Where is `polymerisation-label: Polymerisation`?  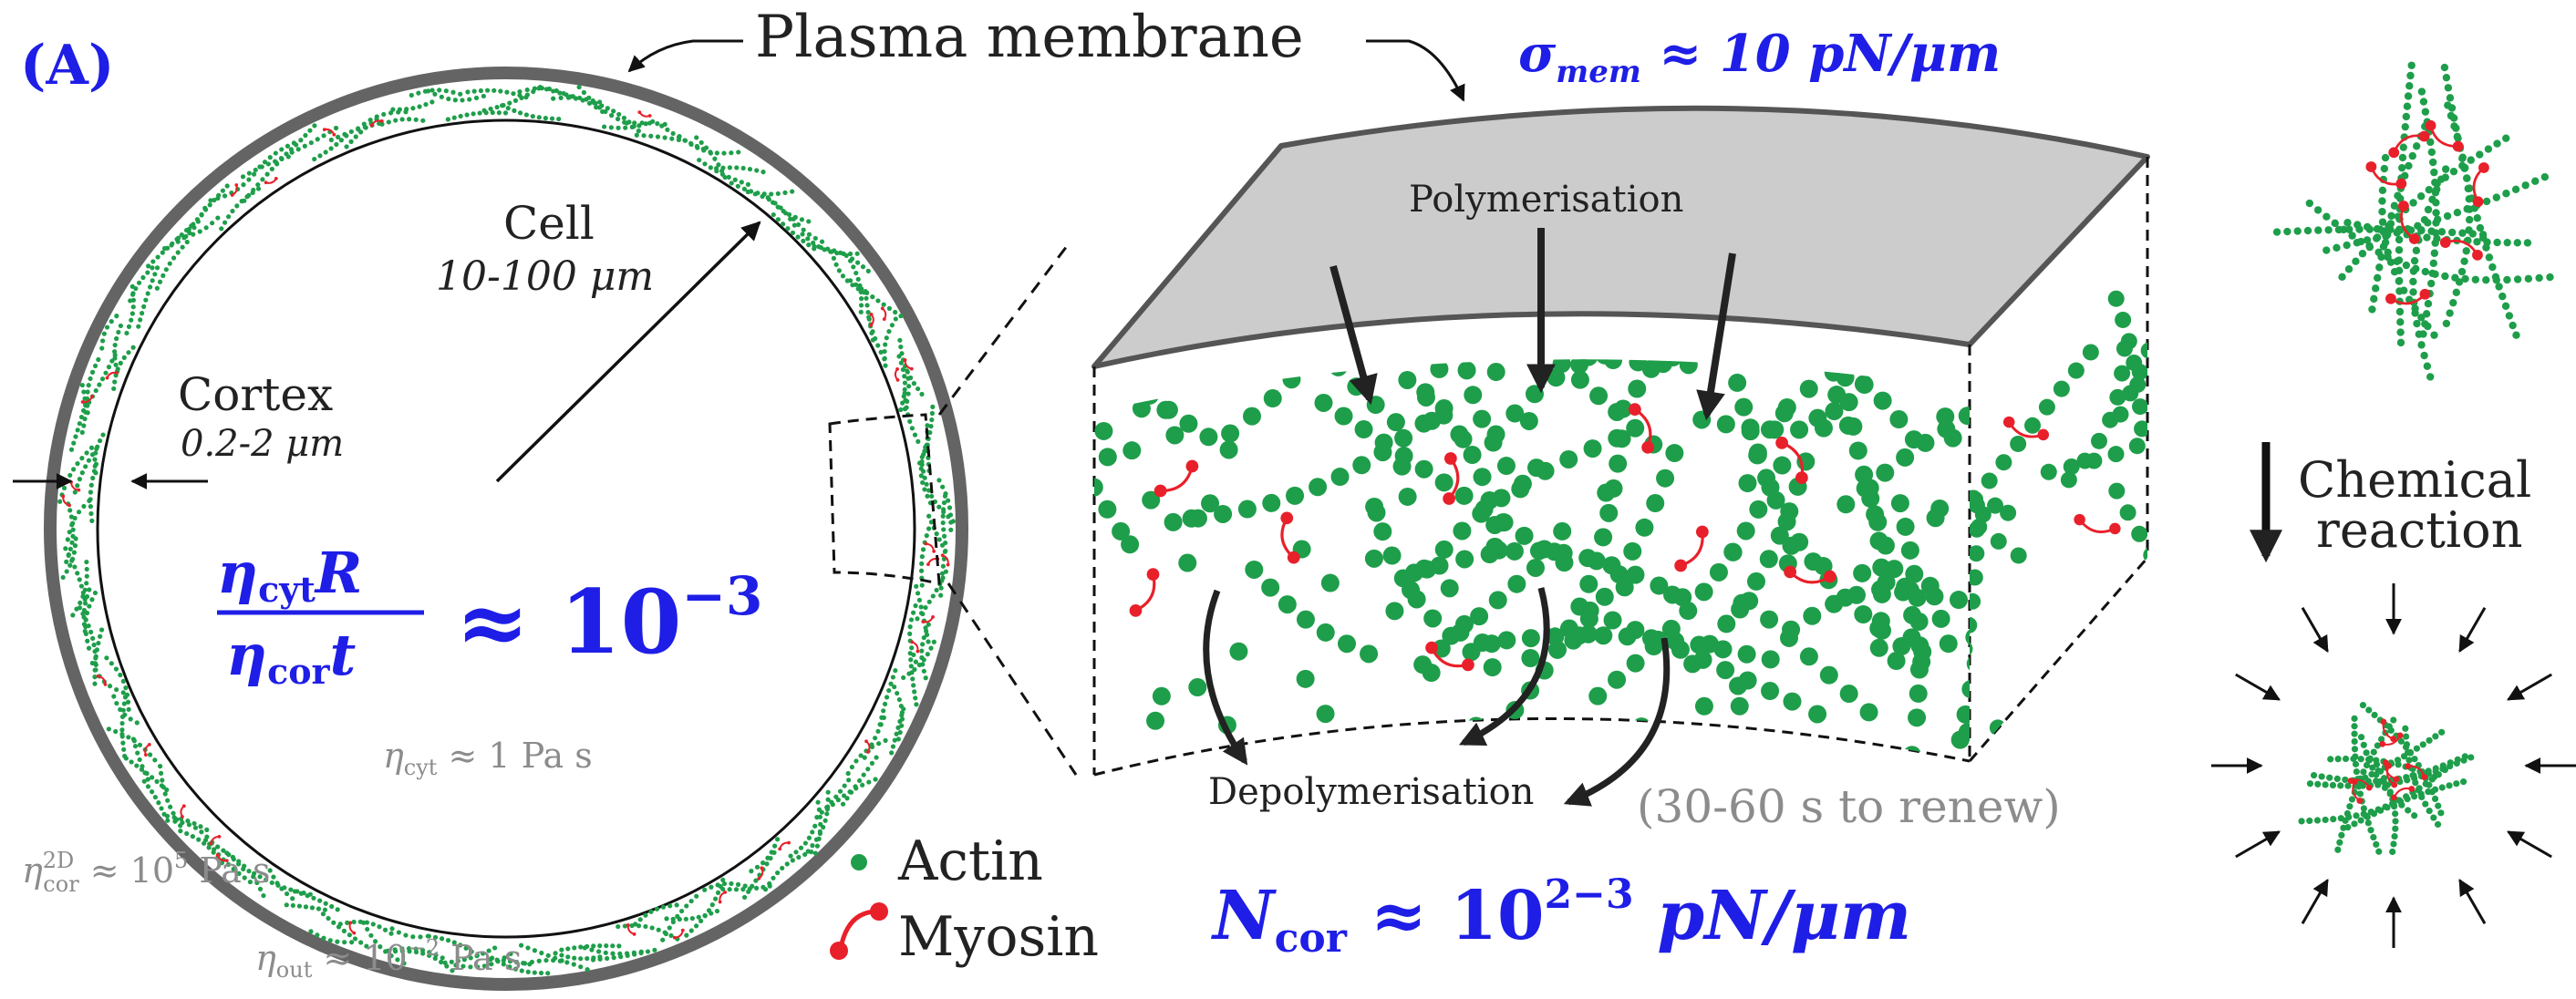
polymerisation-label: Polymerisation is located at coordinates (1546, 200).